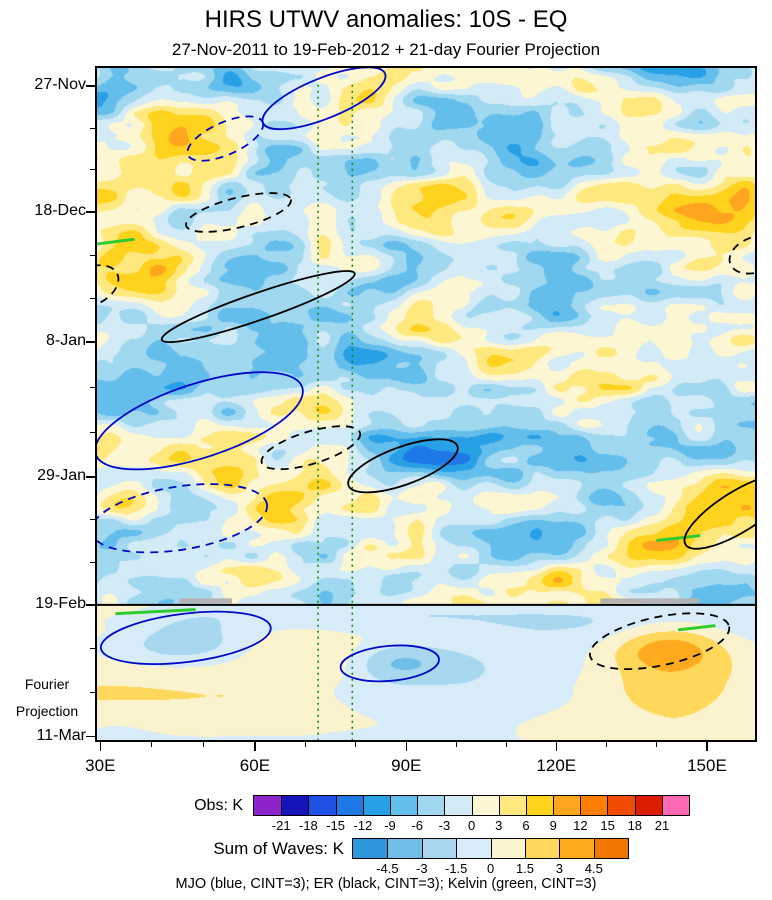  What do you see at coordinates (499, 825) in the screenshot?
I see `obs-colorbar-tick-label: 3` at bounding box center [499, 825].